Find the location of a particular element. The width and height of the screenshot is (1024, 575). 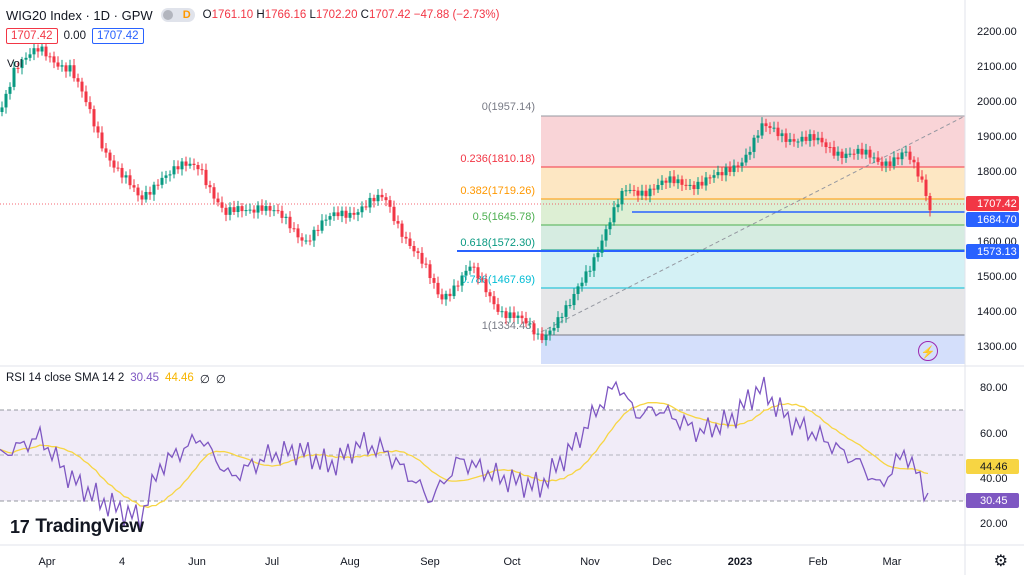

fib-label-5: 0.5(1645.78) is located at coordinates (504, 217).